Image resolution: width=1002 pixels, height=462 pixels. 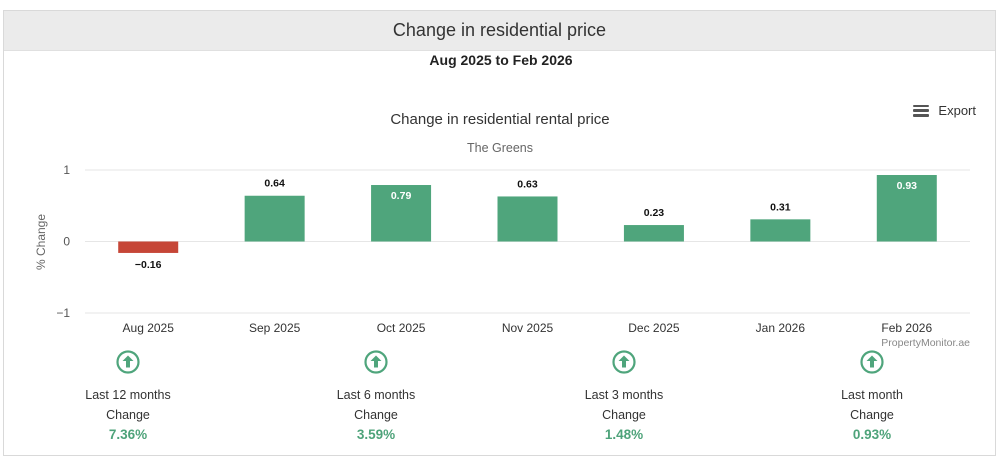 I want to click on panel-title: Change in residential price, so click(x=499, y=31).